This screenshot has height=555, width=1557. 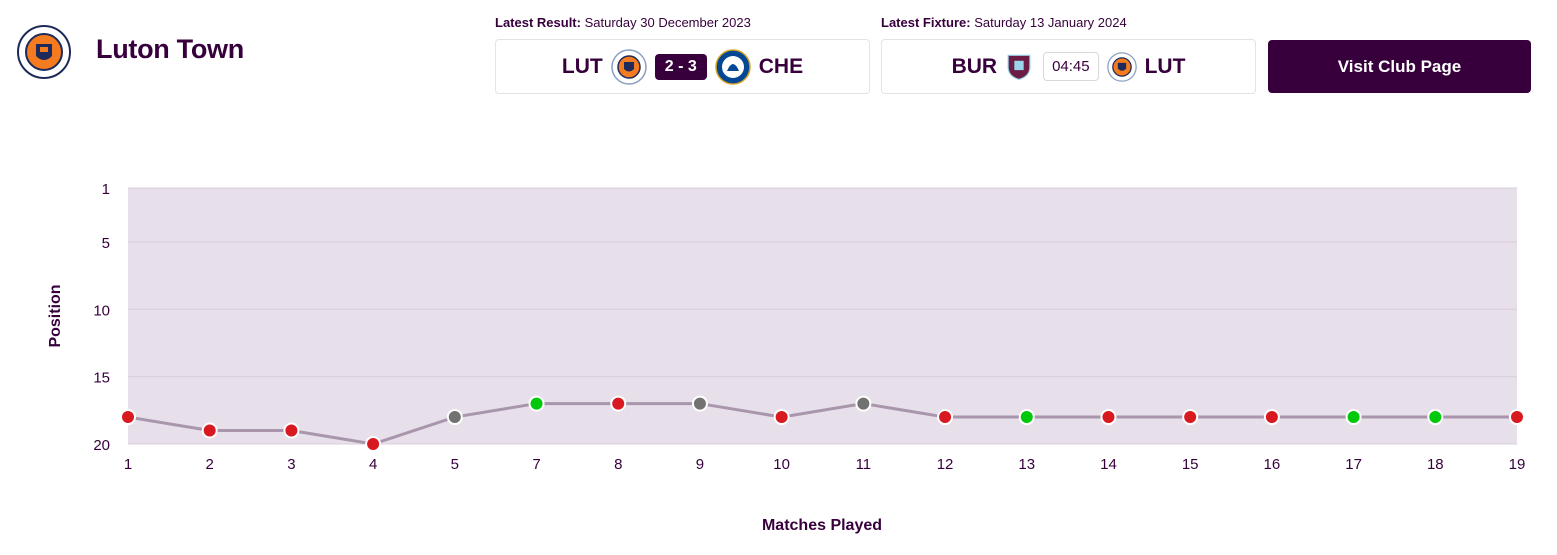 I want to click on result-home-team: LUT, so click(x=582, y=66).